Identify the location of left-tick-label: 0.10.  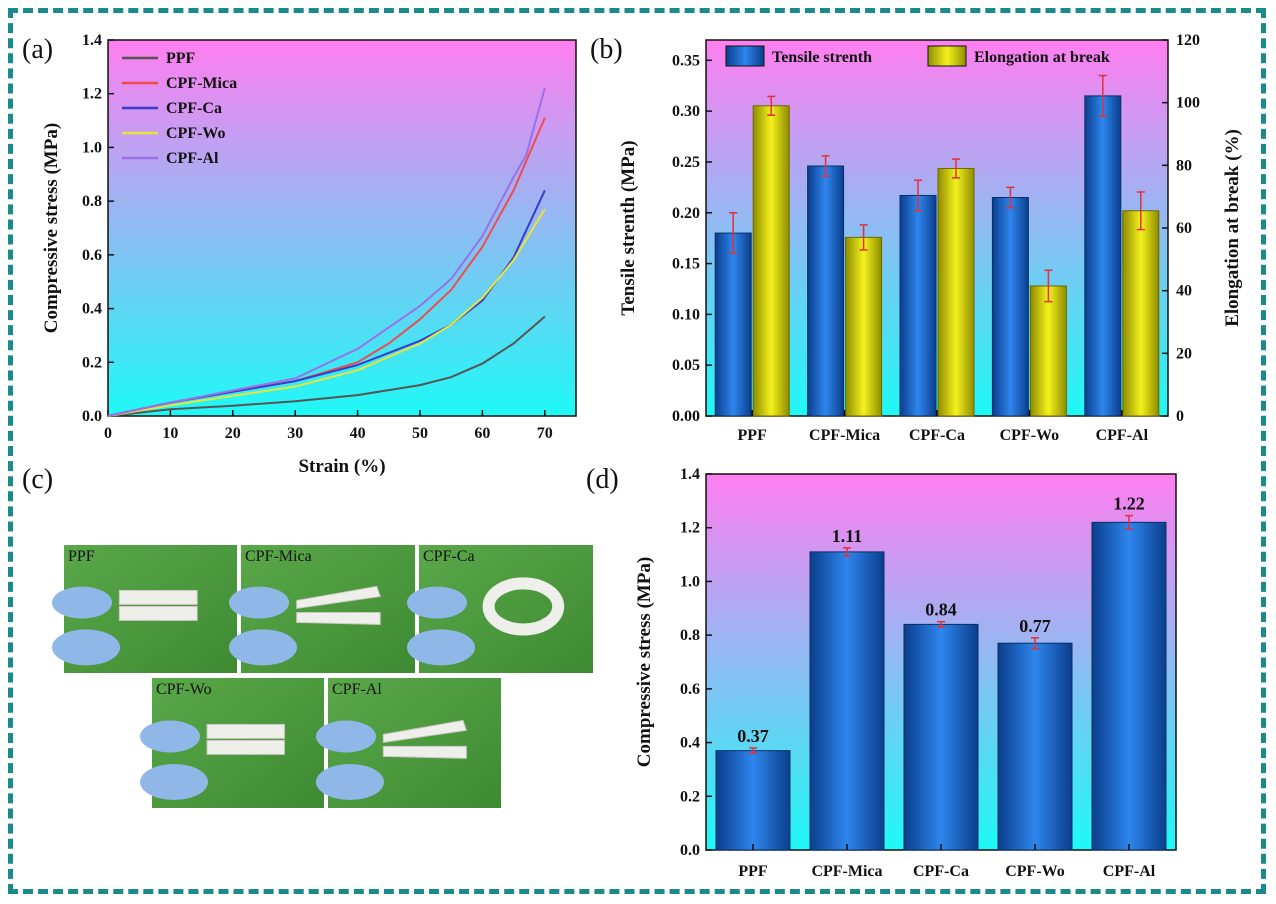
(686, 314).